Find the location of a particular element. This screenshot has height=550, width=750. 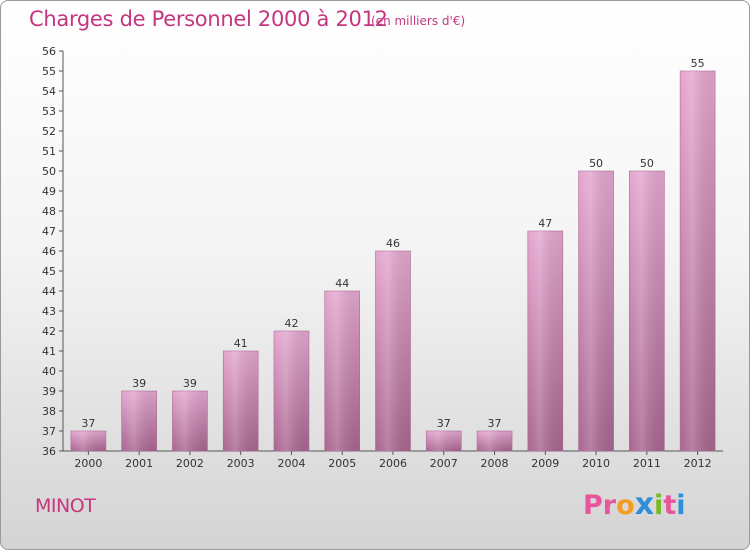

logo-letter: t is located at coordinates (670, 505).